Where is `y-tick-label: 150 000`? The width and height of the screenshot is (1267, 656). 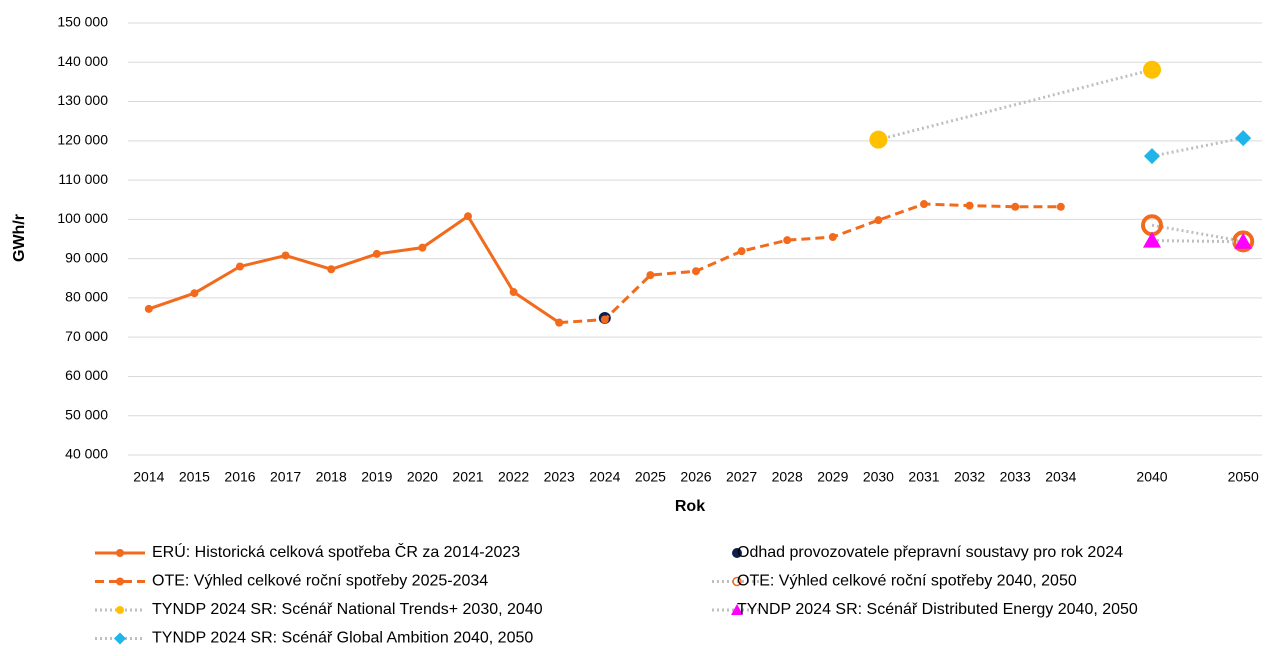 y-tick-label: 150 000 is located at coordinates (82, 22).